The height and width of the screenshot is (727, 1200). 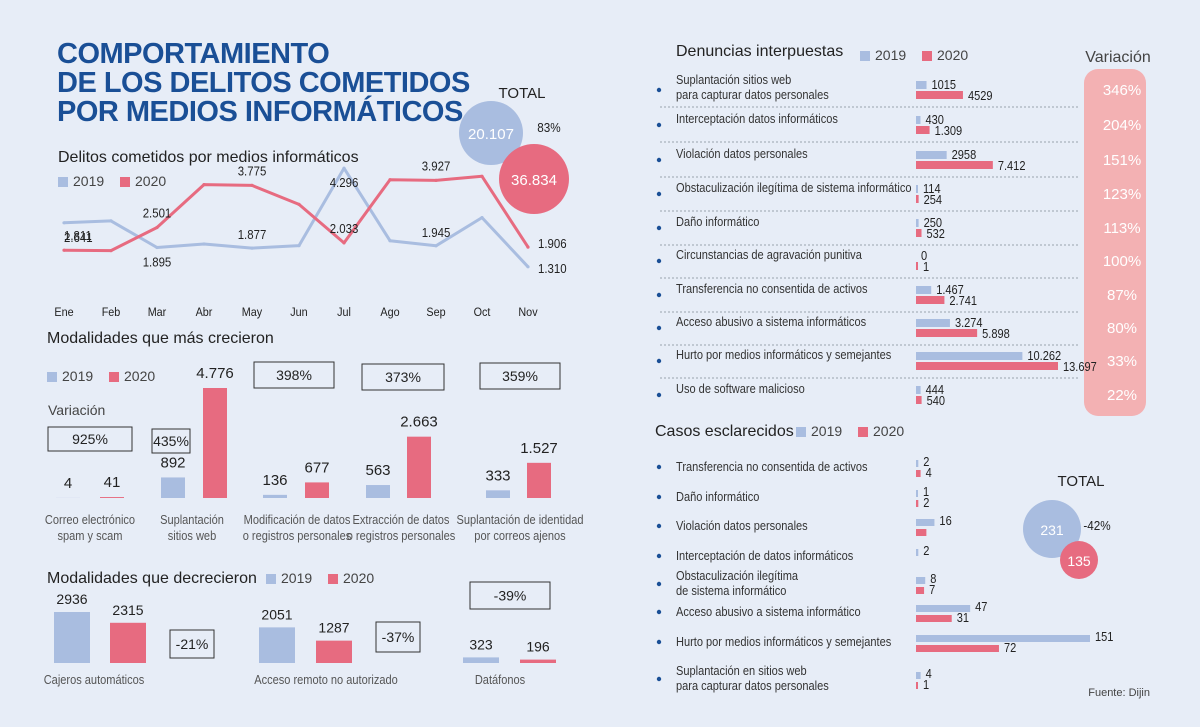 I want to click on denuncias-row-label: para capturar datos personales, so click(x=752, y=94).